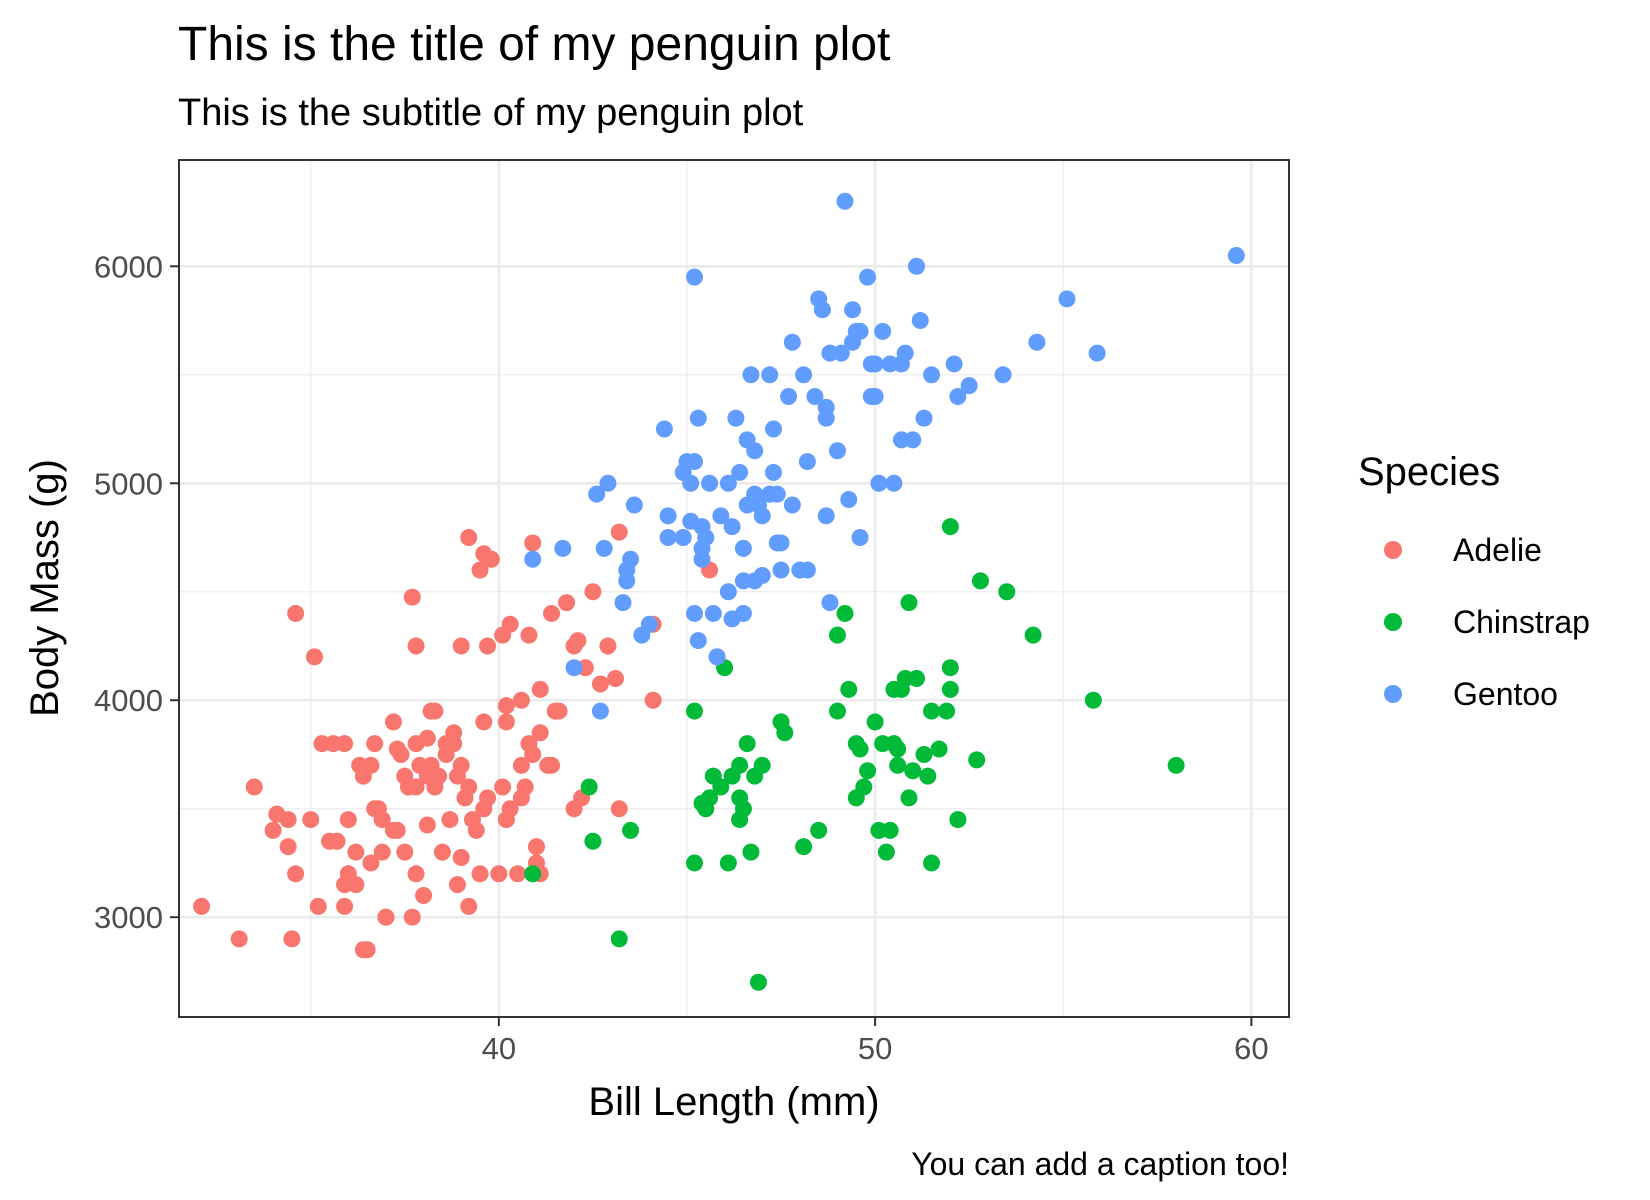  I want to click on chart-title: This is the title of my penguin plot, so click(534, 44).